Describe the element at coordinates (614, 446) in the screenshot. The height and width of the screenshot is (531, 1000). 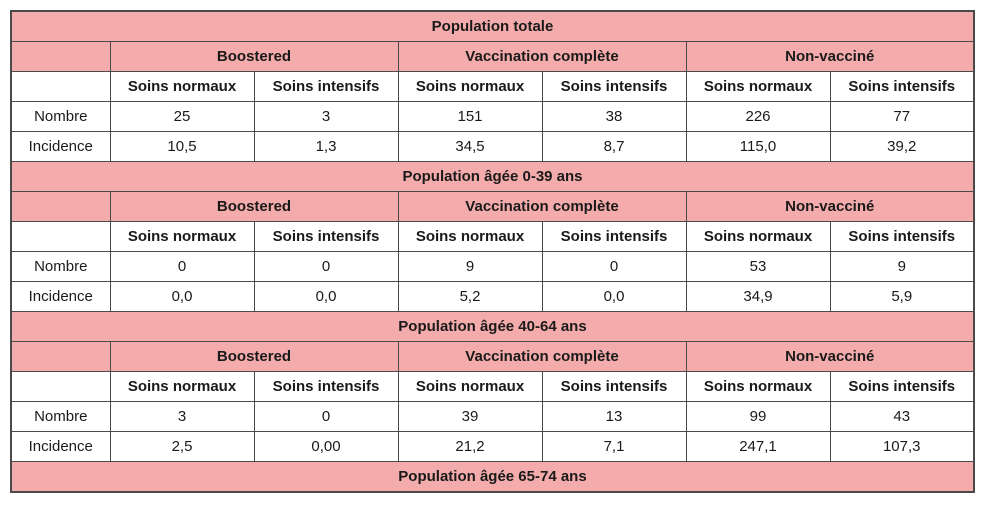
I see `value-cell: 7,1` at that location.